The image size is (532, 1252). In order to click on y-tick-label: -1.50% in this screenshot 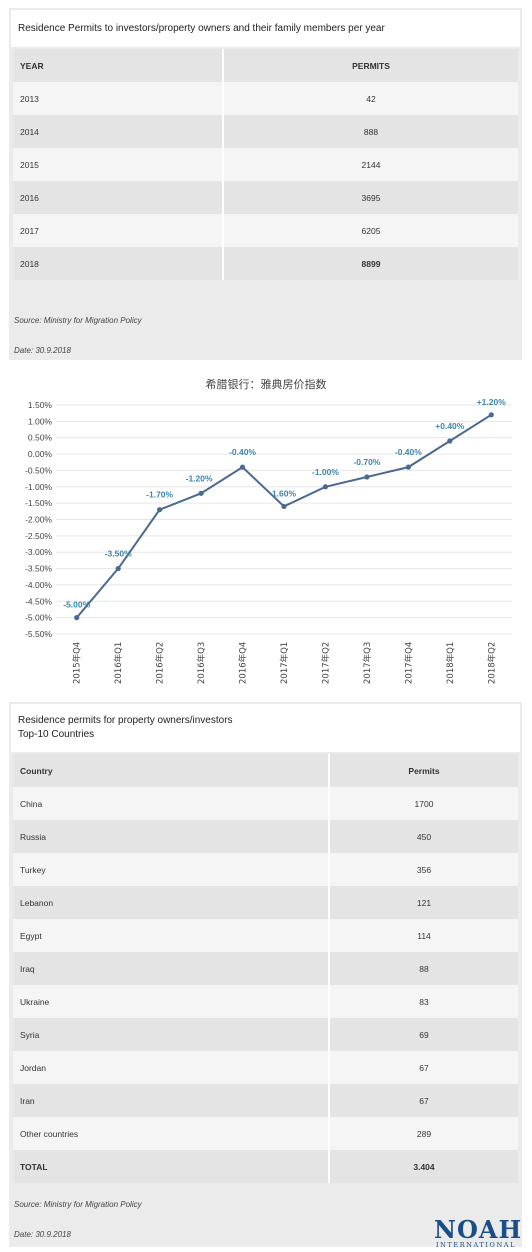, I will do `click(38, 503)`.